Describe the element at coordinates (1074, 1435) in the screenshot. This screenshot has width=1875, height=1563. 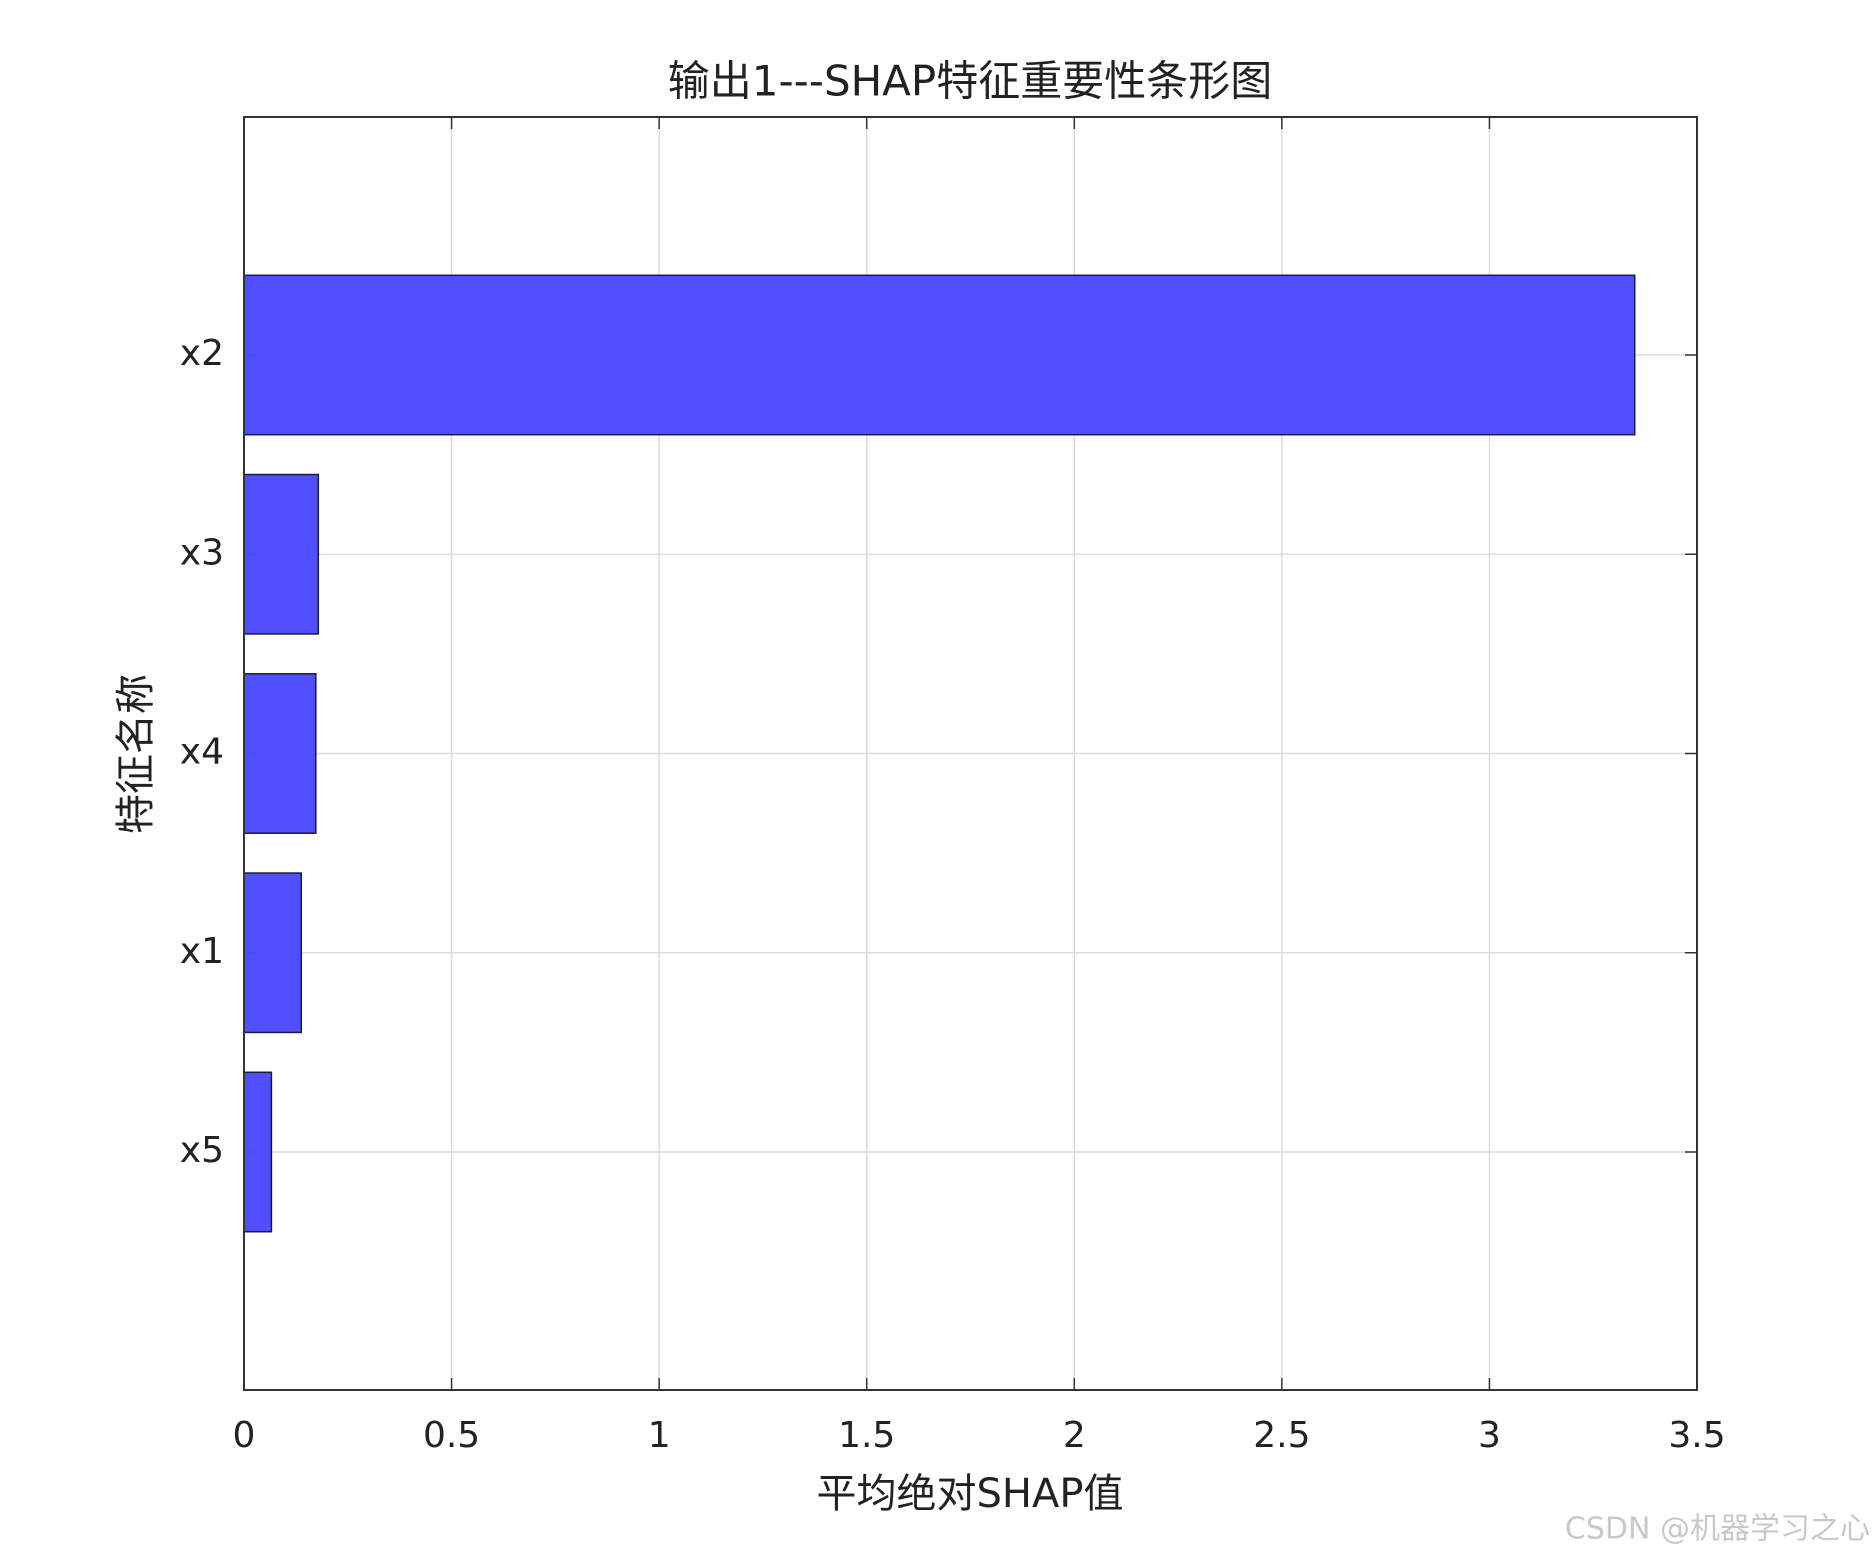
I see `x-tick-label: 2` at that location.